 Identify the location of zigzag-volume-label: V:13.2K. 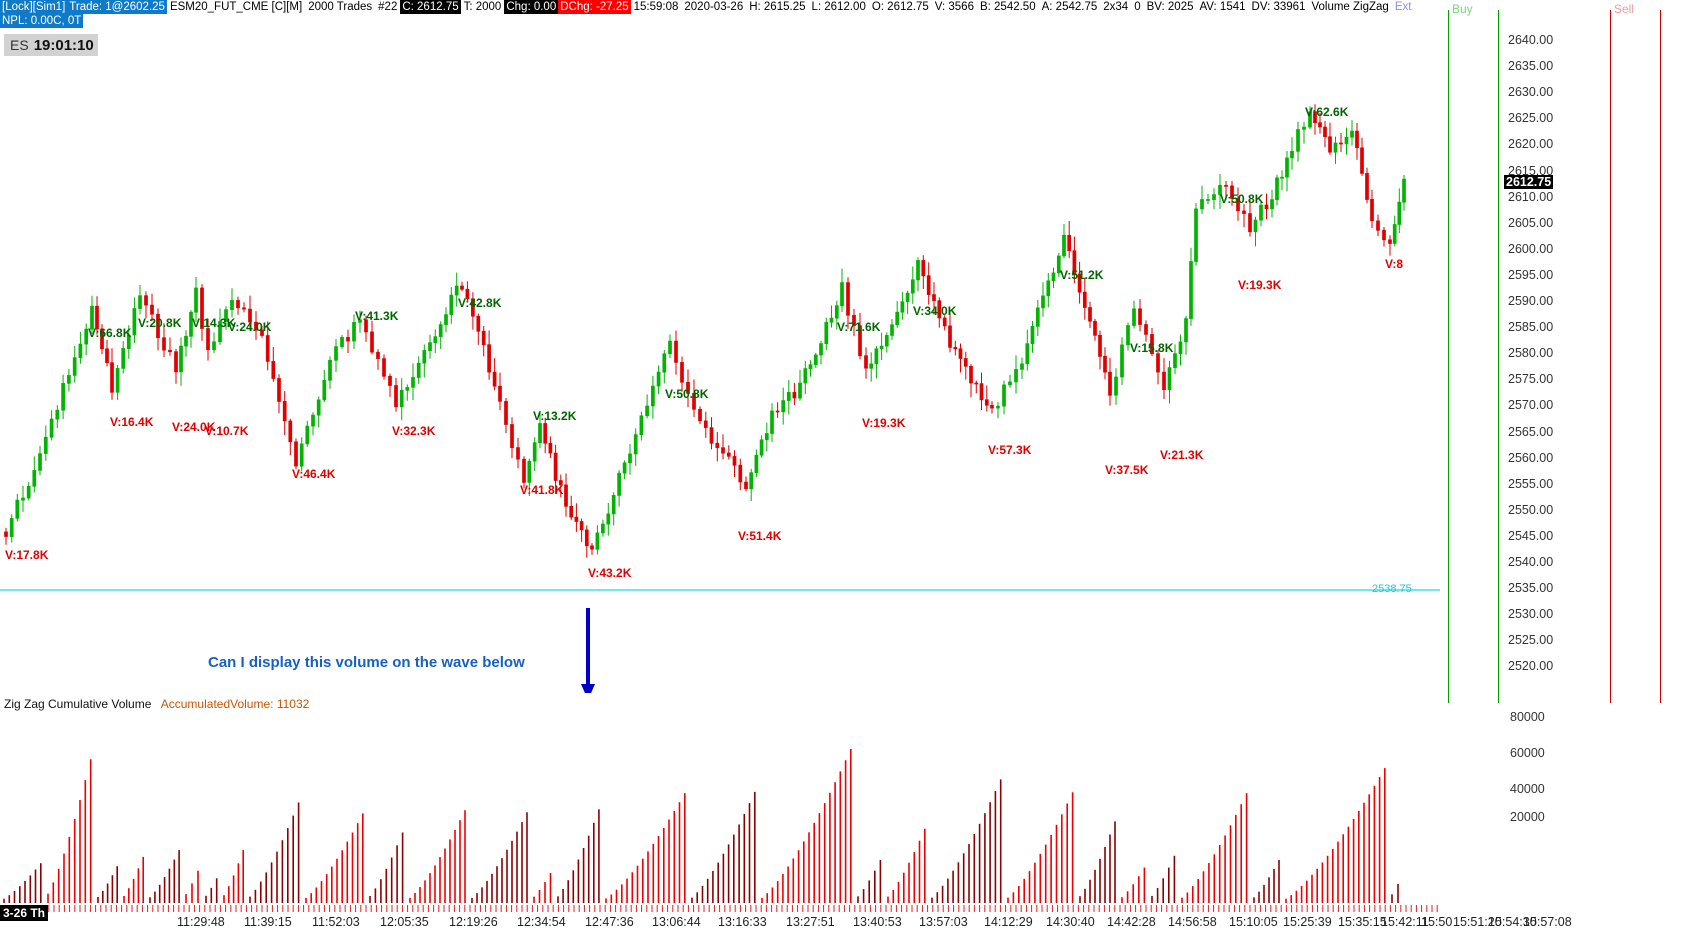
(555, 416).